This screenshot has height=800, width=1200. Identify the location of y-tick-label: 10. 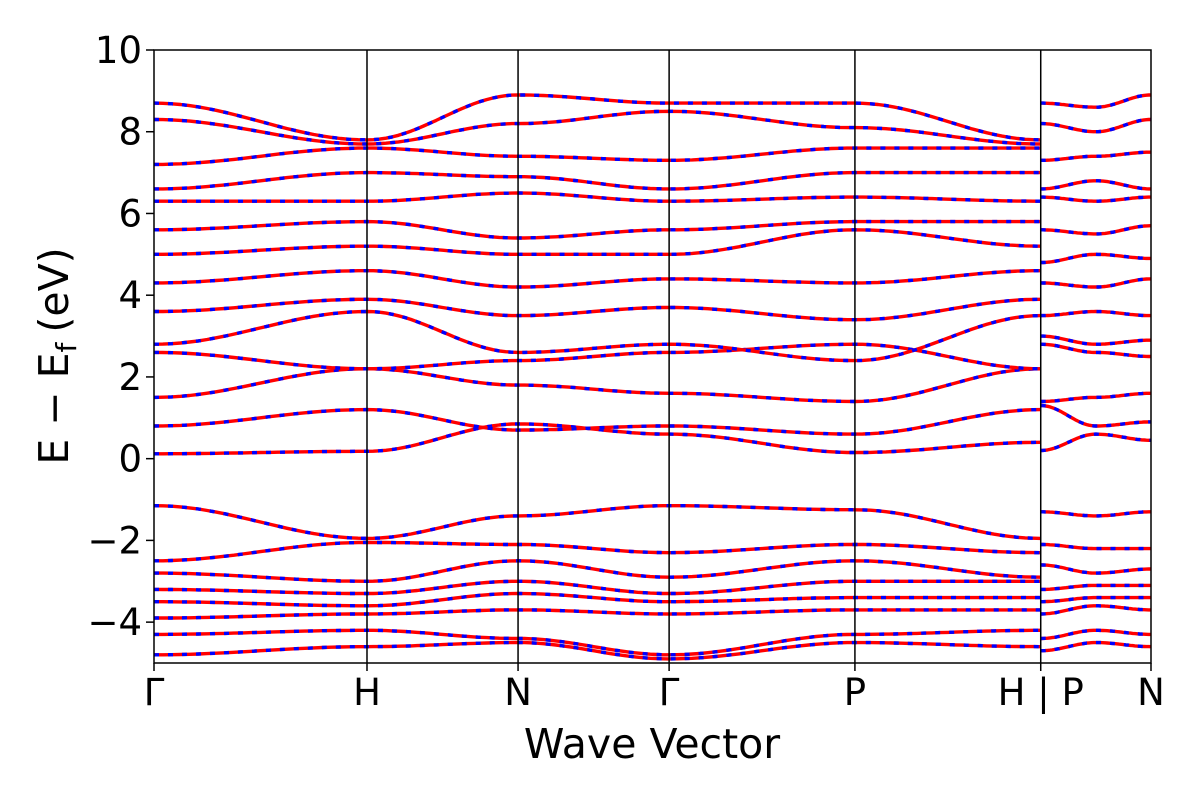
(118, 50).